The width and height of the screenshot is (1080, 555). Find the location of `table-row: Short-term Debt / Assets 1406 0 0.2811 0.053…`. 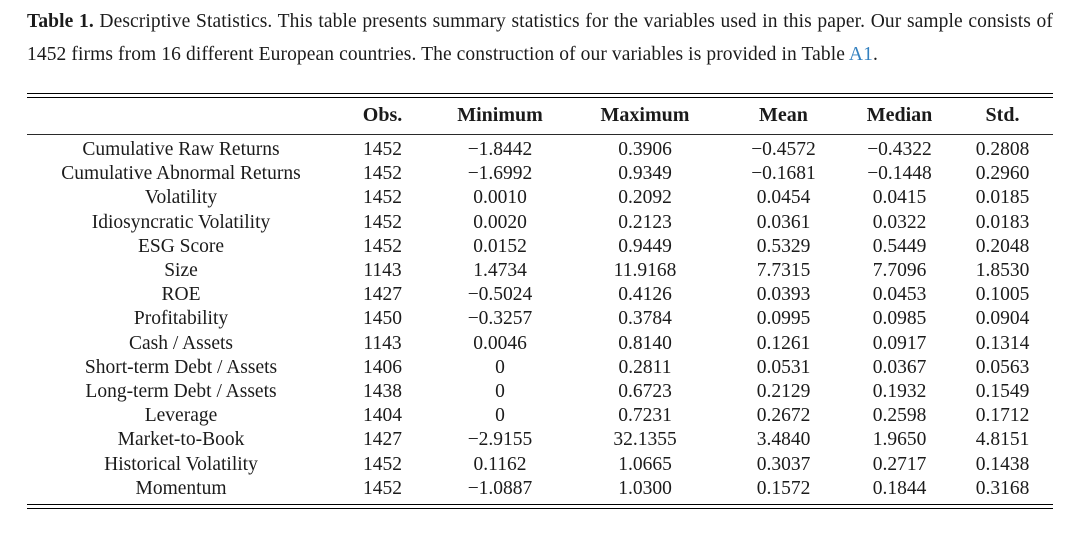

table-row: Short-term Debt / Assets 1406 0 0.2811 0.053… is located at coordinates (540, 368).